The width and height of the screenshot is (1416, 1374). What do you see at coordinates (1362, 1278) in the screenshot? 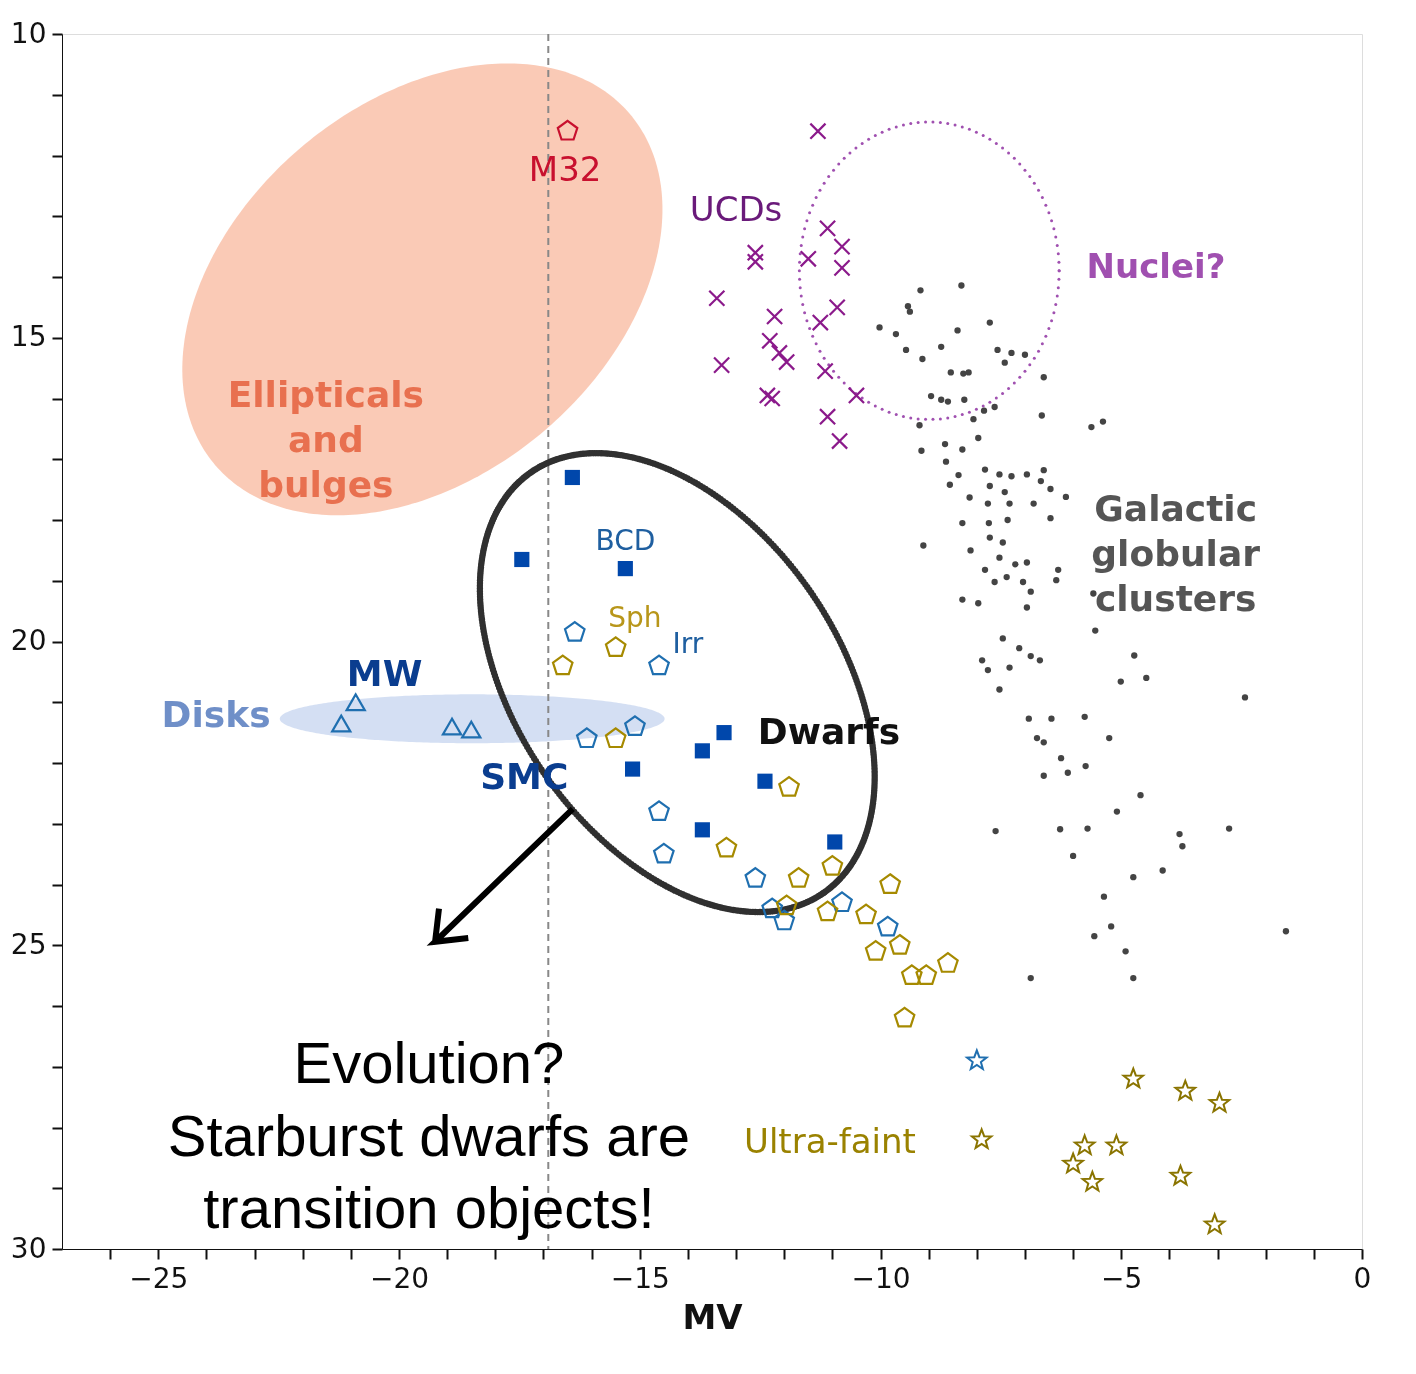
I see `x-tick-label: 0` at bounding box center [1362, 1278].